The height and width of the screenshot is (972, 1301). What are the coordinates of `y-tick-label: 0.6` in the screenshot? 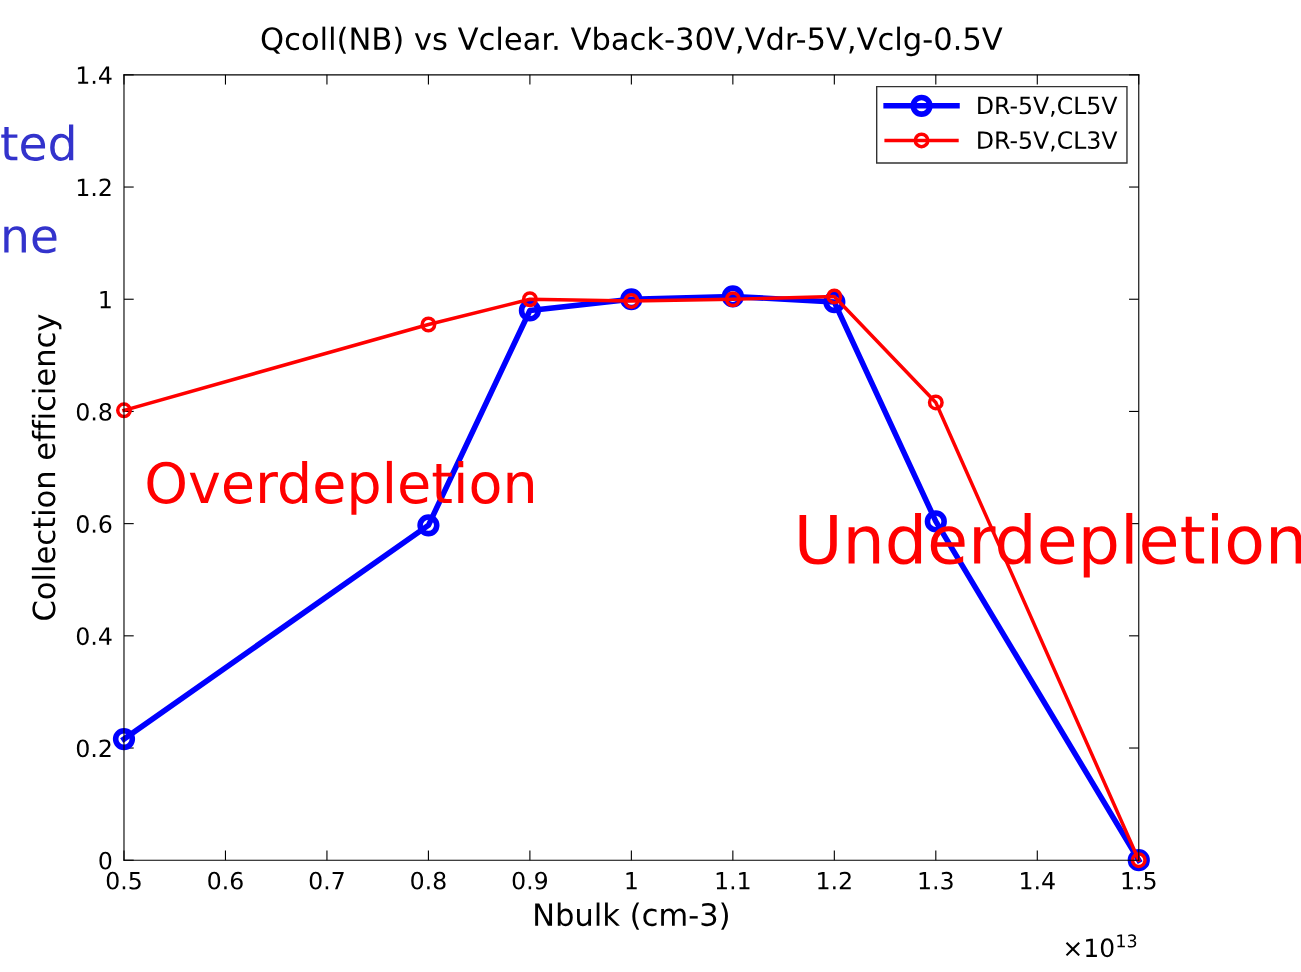 It's located at (94, 524).